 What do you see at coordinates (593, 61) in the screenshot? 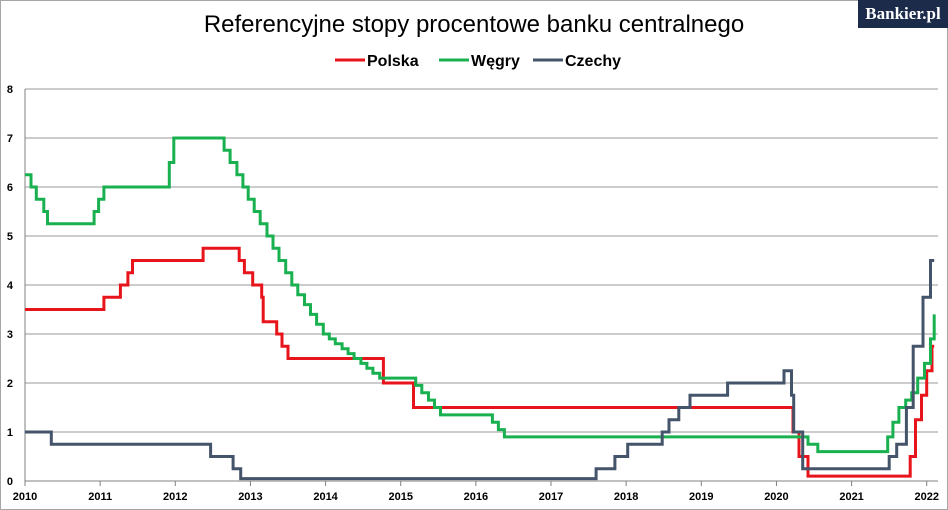
I see `legend-label: Czechy` at bounding box center [593, 61].